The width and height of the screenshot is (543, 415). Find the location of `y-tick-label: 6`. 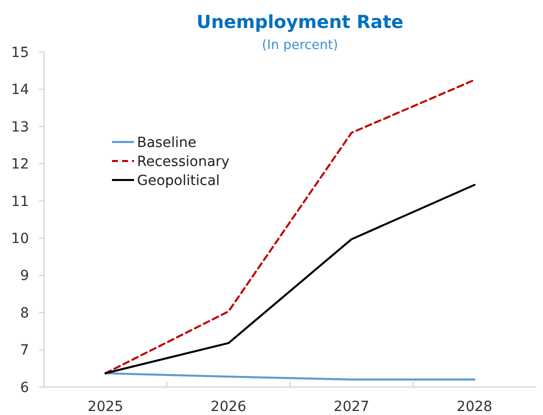

y-tick-label: 6 is located at coordinates (25, 388).